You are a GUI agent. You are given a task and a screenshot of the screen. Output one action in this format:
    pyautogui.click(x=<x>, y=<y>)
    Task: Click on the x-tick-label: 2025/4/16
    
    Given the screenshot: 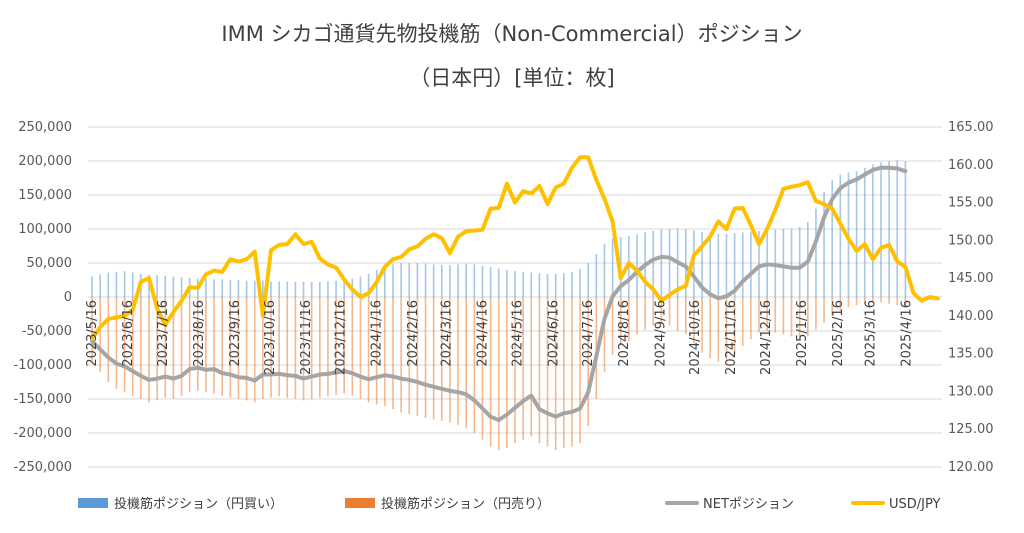 What is the action you would take?
    pyautogui.click(x=907, y=333)
    